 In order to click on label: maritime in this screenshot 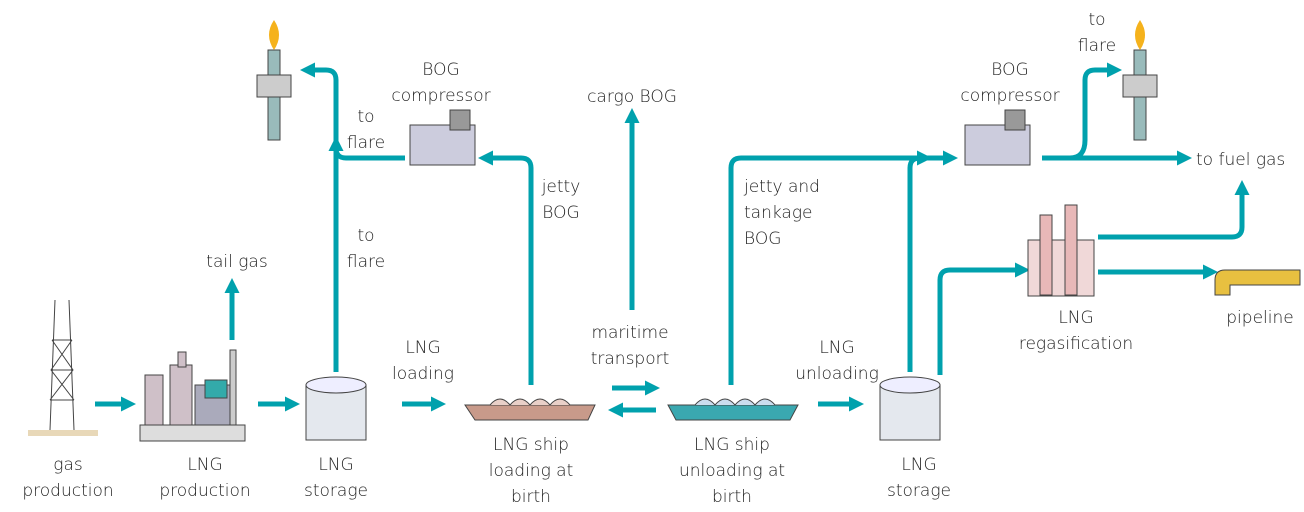, I will do `click(629, 333)`.